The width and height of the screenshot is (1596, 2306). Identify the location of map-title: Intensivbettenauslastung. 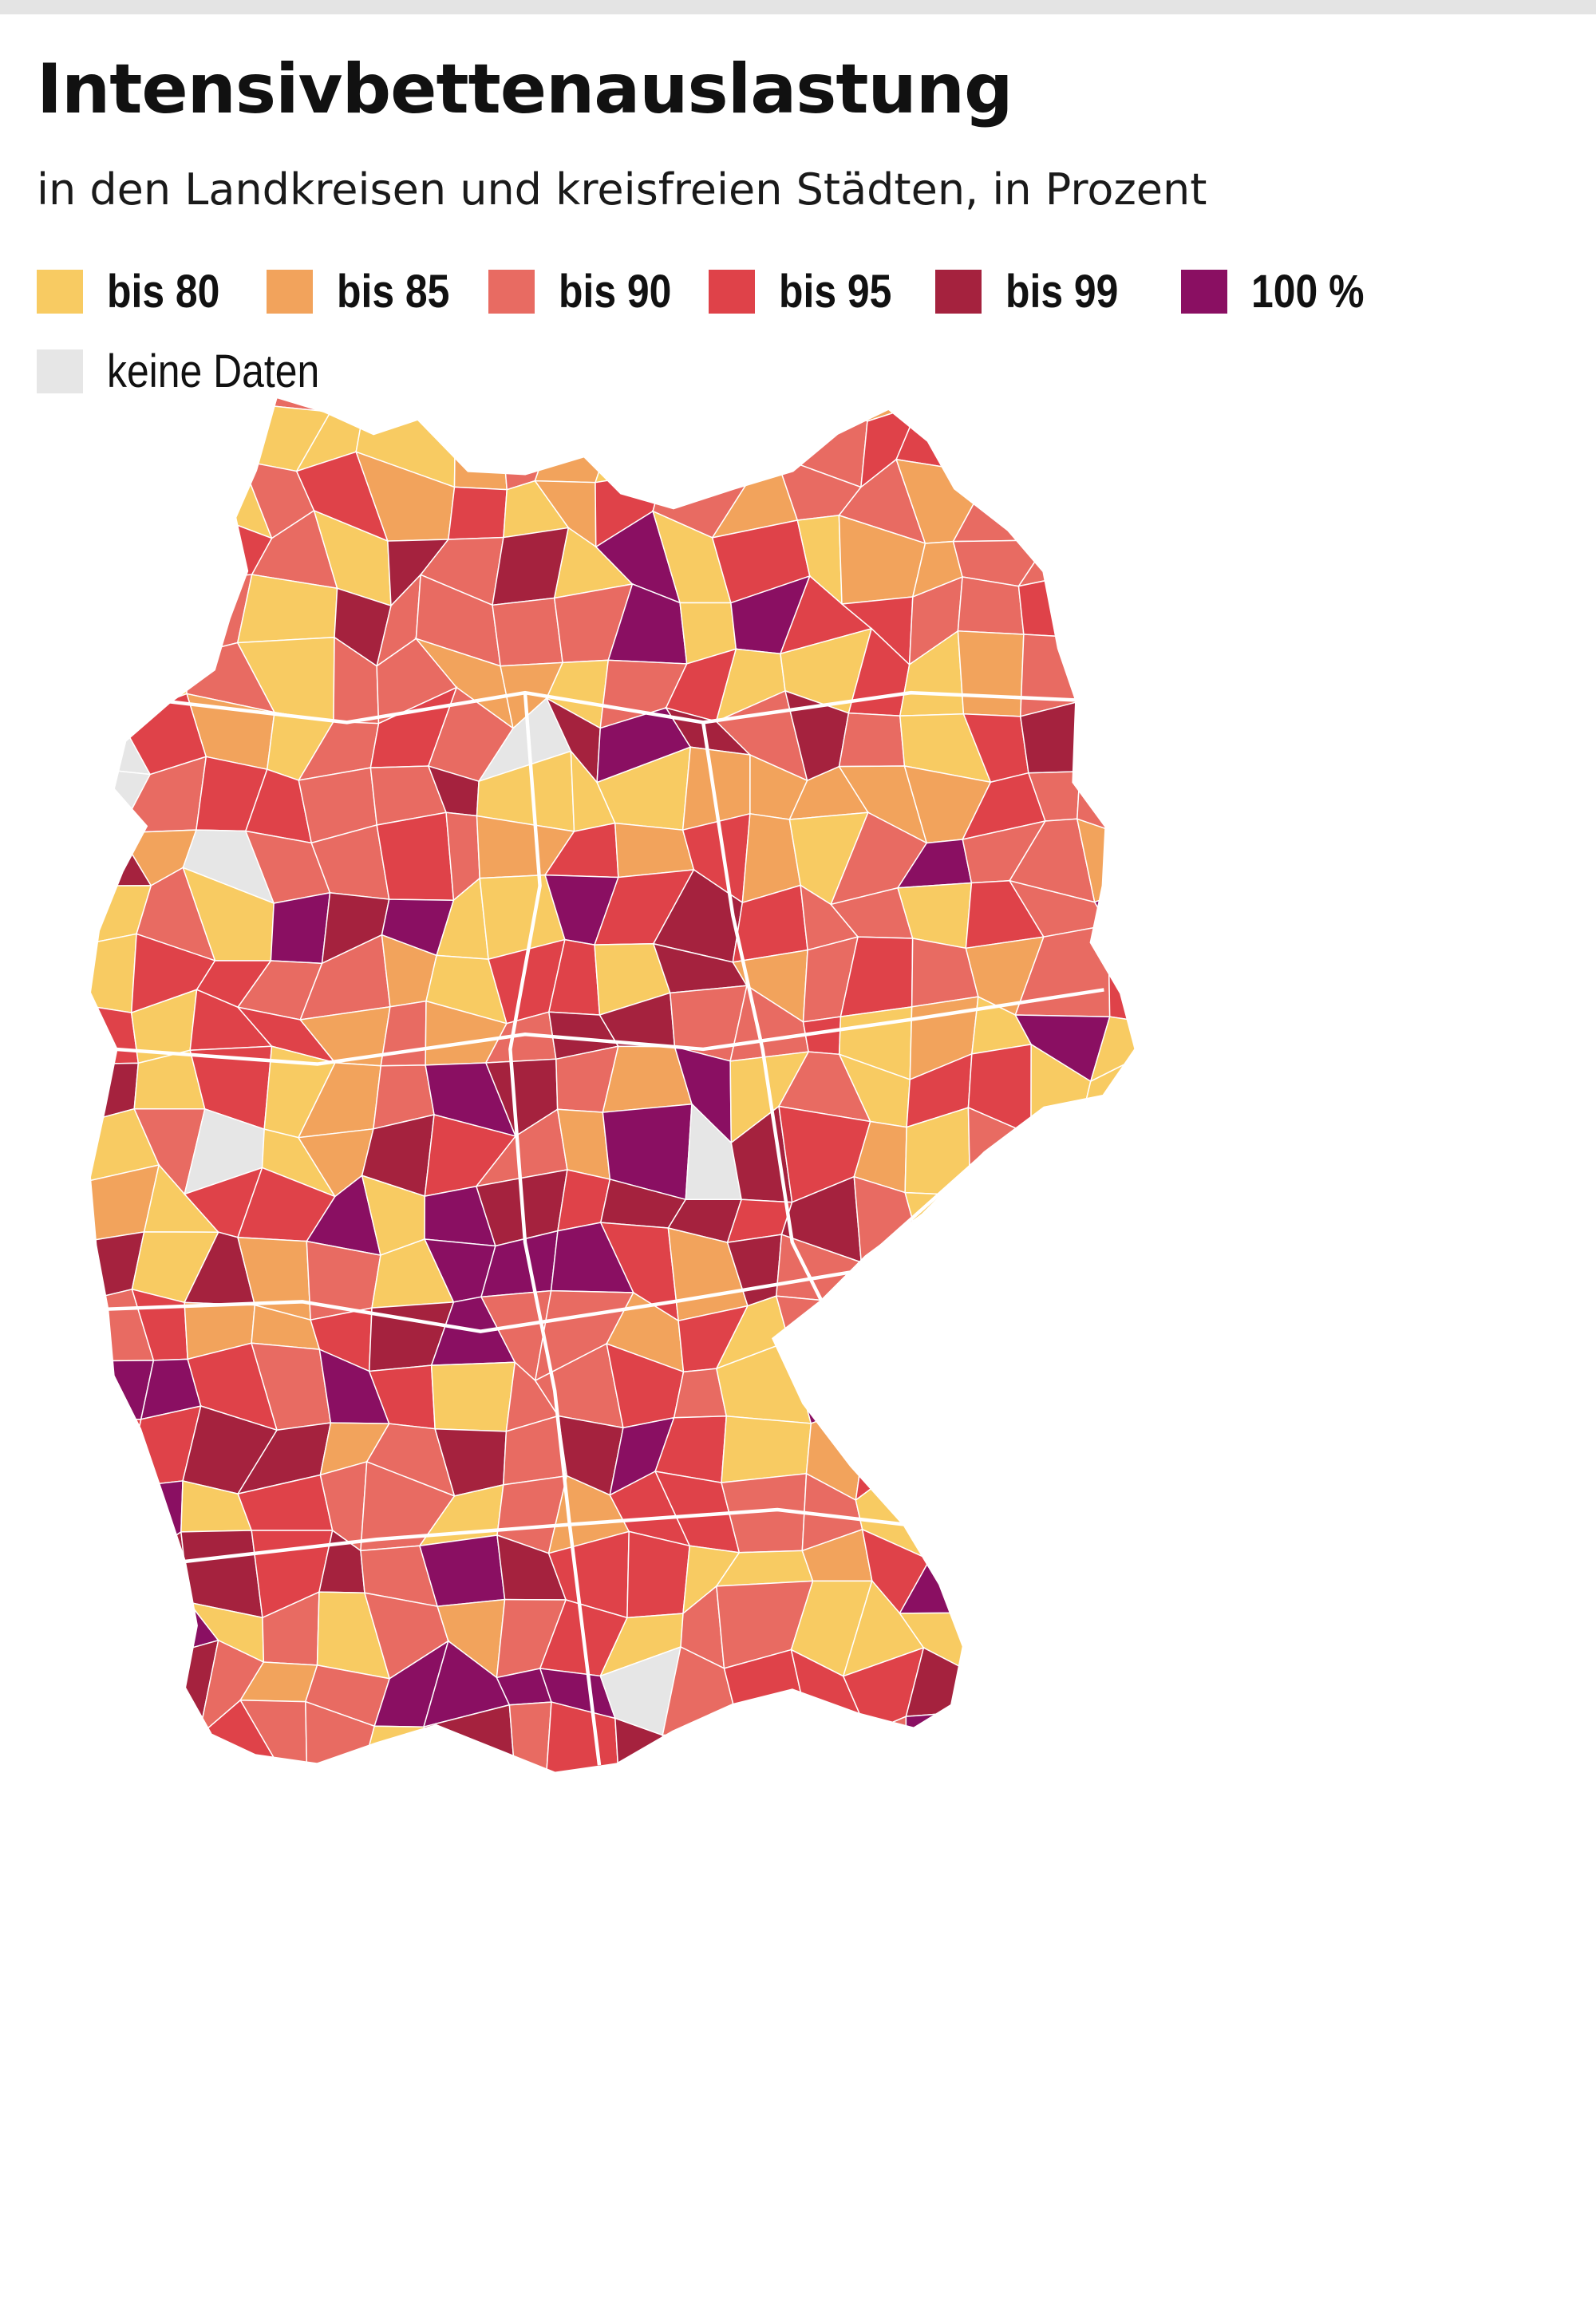
(525, 89).